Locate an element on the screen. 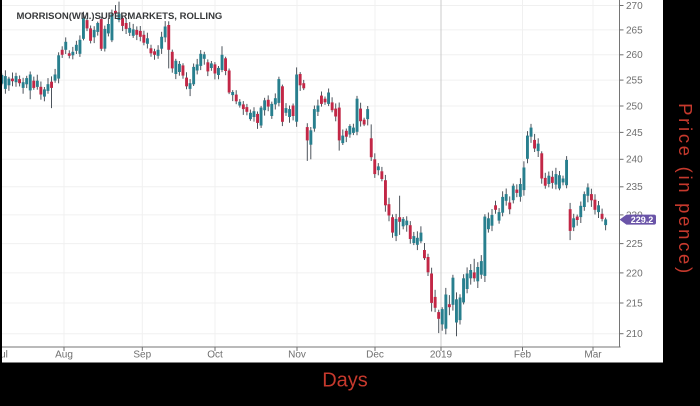  svg-text: 215 is located at coordinates (634, 303).